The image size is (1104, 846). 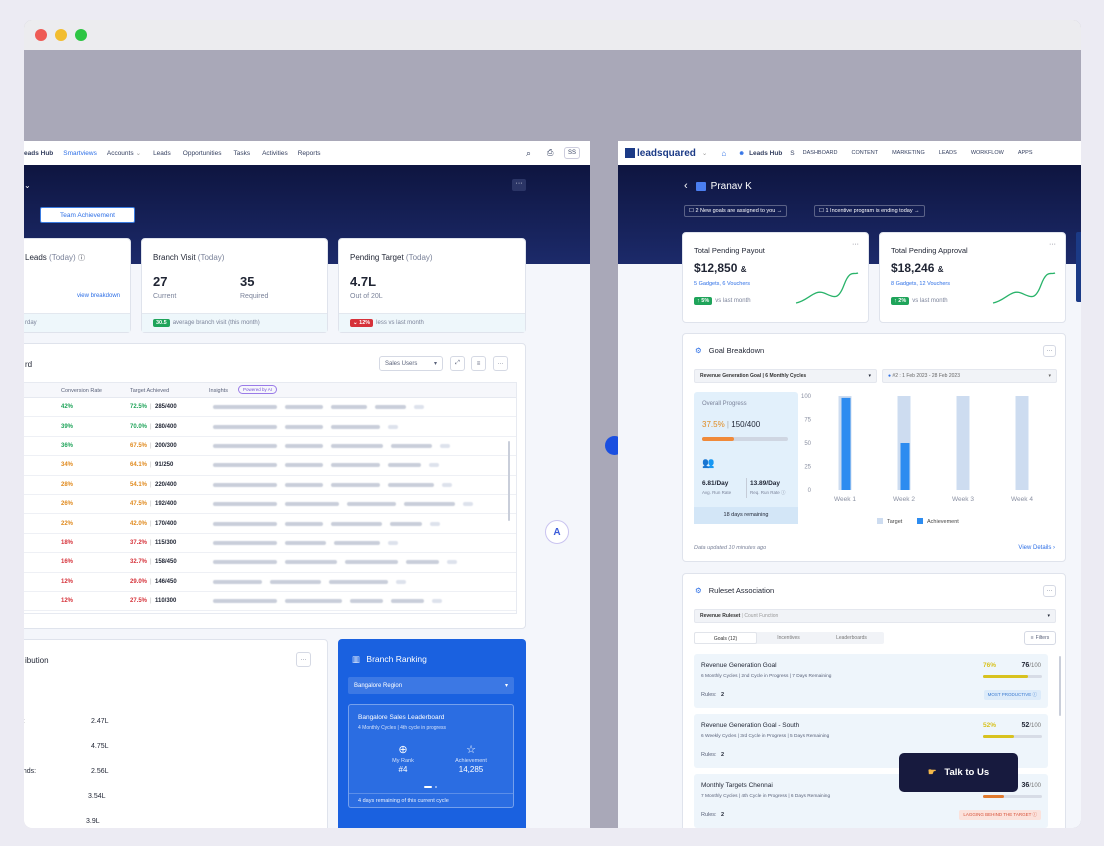 I want to click on chevron-down-icon: ⌄, so click(x=27, y=185).